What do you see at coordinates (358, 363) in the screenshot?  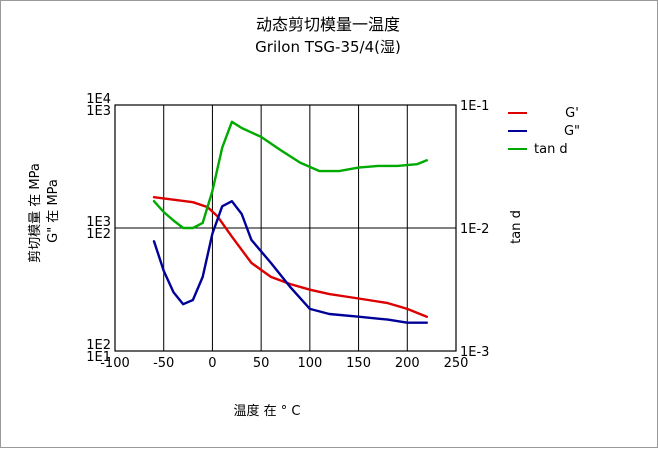 I see `x-tick-label: 150` at bounding box center [358, 363].